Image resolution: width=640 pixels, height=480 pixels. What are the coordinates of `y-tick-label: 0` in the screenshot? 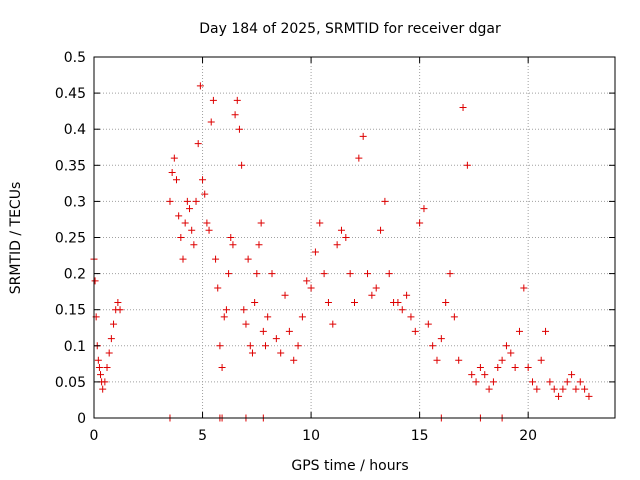 It's located at (81, 419).